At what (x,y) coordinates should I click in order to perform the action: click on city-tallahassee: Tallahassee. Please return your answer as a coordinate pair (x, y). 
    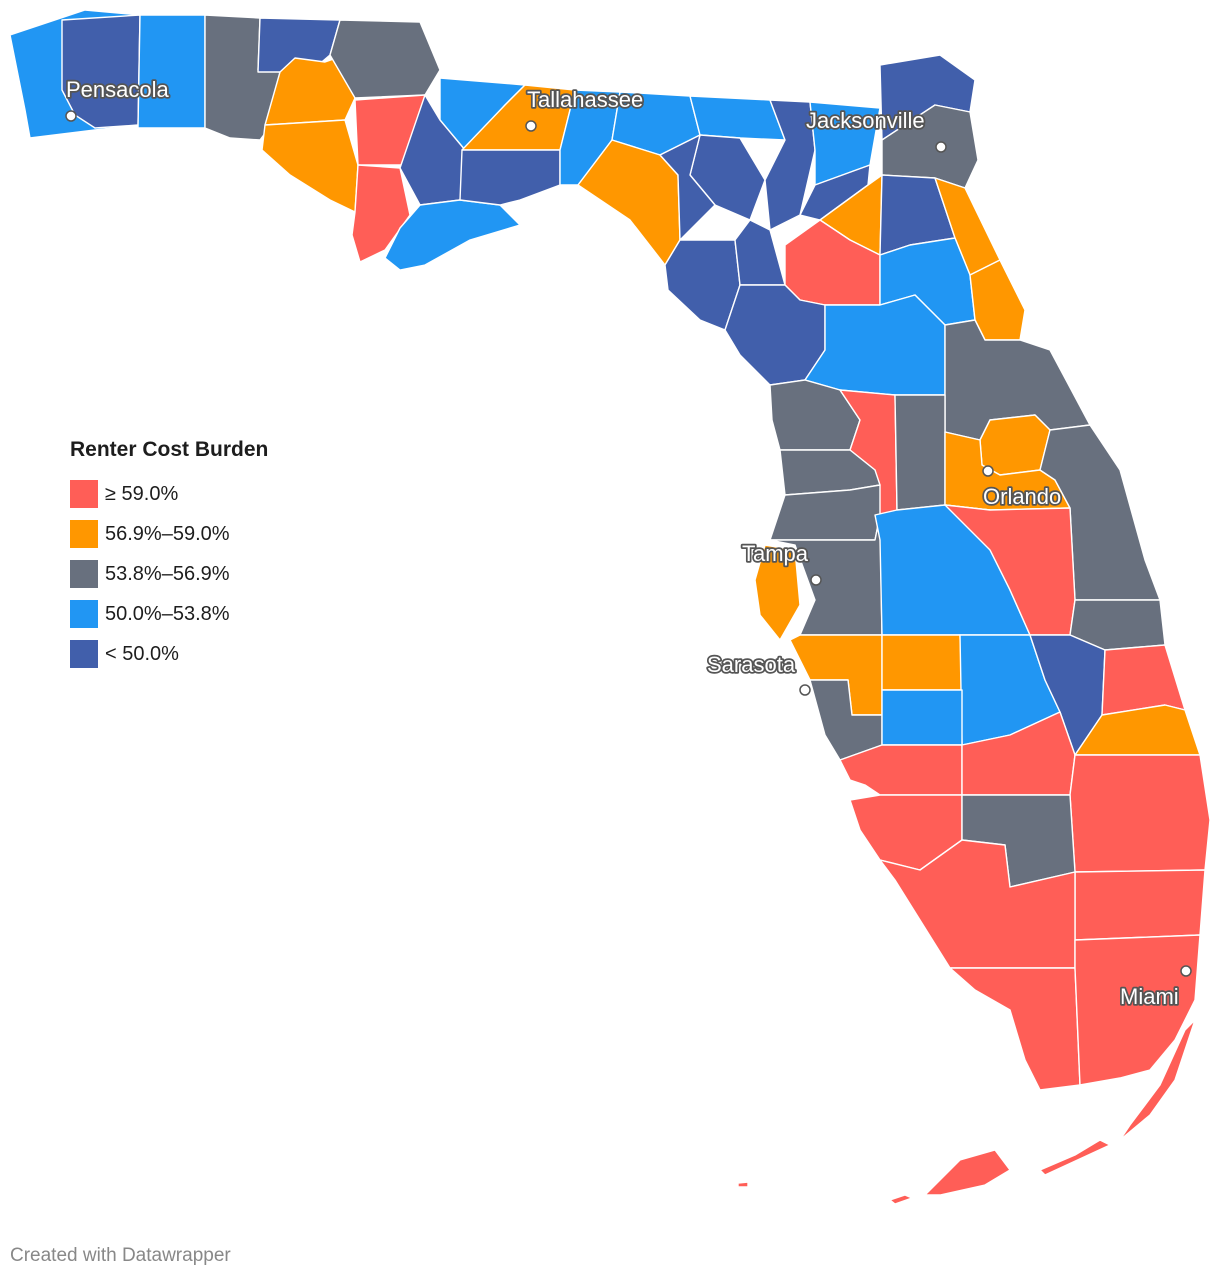
    Looking at the image, I should click on (585, 108).